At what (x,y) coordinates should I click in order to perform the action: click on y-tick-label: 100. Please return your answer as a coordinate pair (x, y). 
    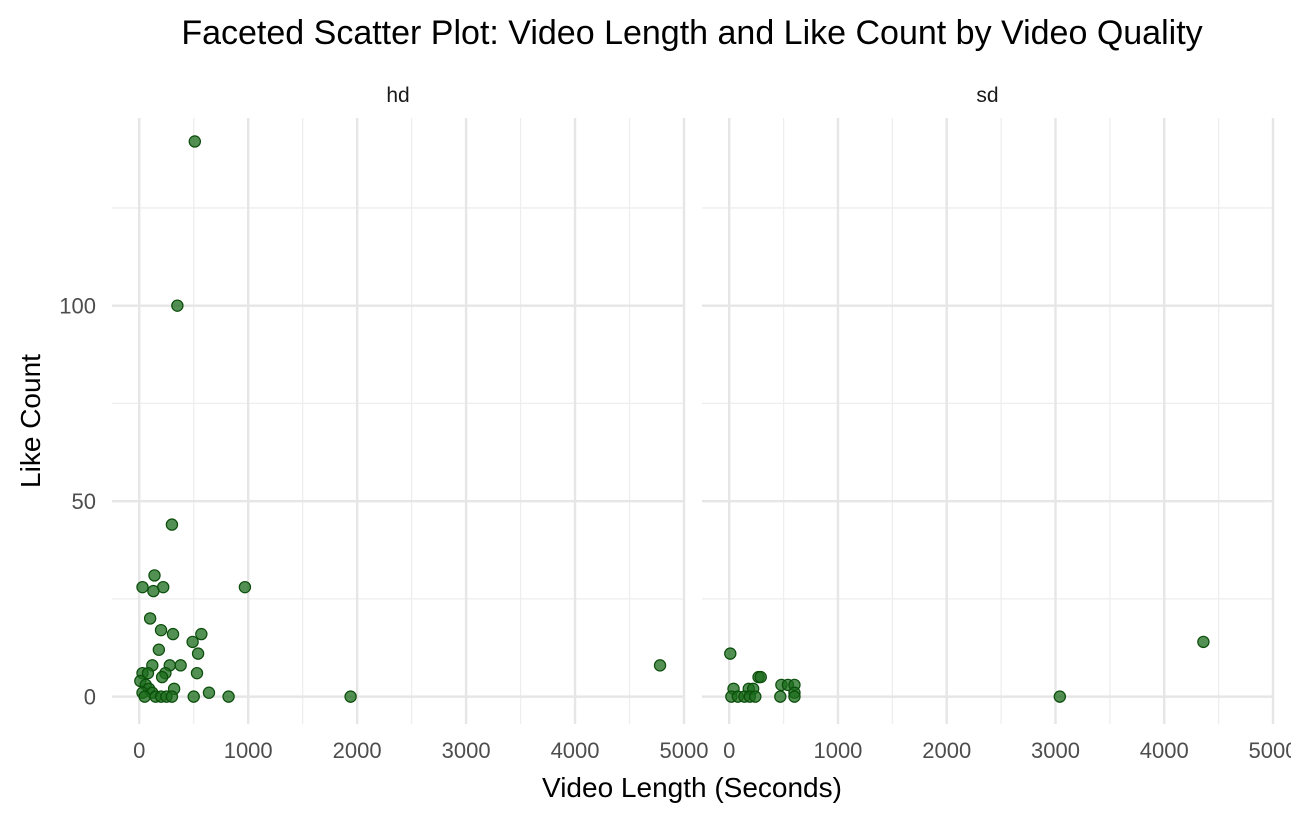
    Looking at the image, I should click on (77, 306).